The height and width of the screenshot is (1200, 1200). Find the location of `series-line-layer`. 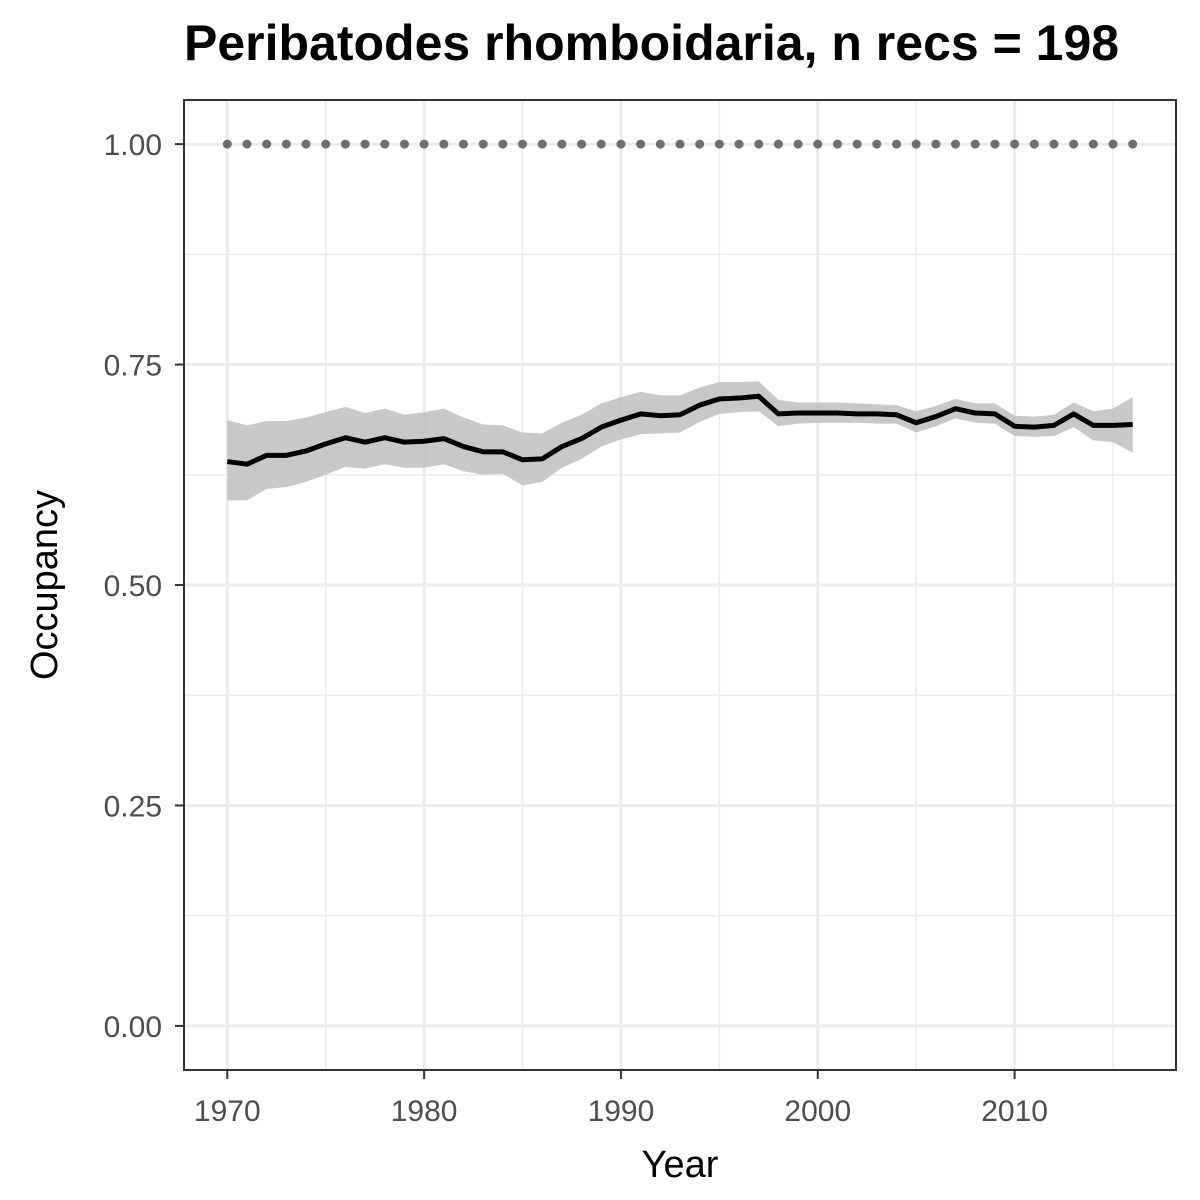

series-line-layer is located at coordinates (679, 430).